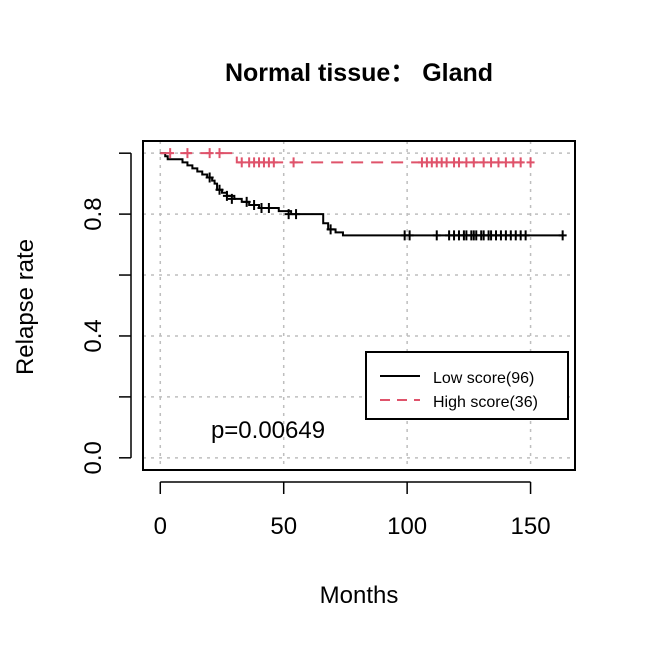 The width and height of the screenshot is (649, 654). I want to click on y-tick-label-2: 0.4, so click(93, 335).